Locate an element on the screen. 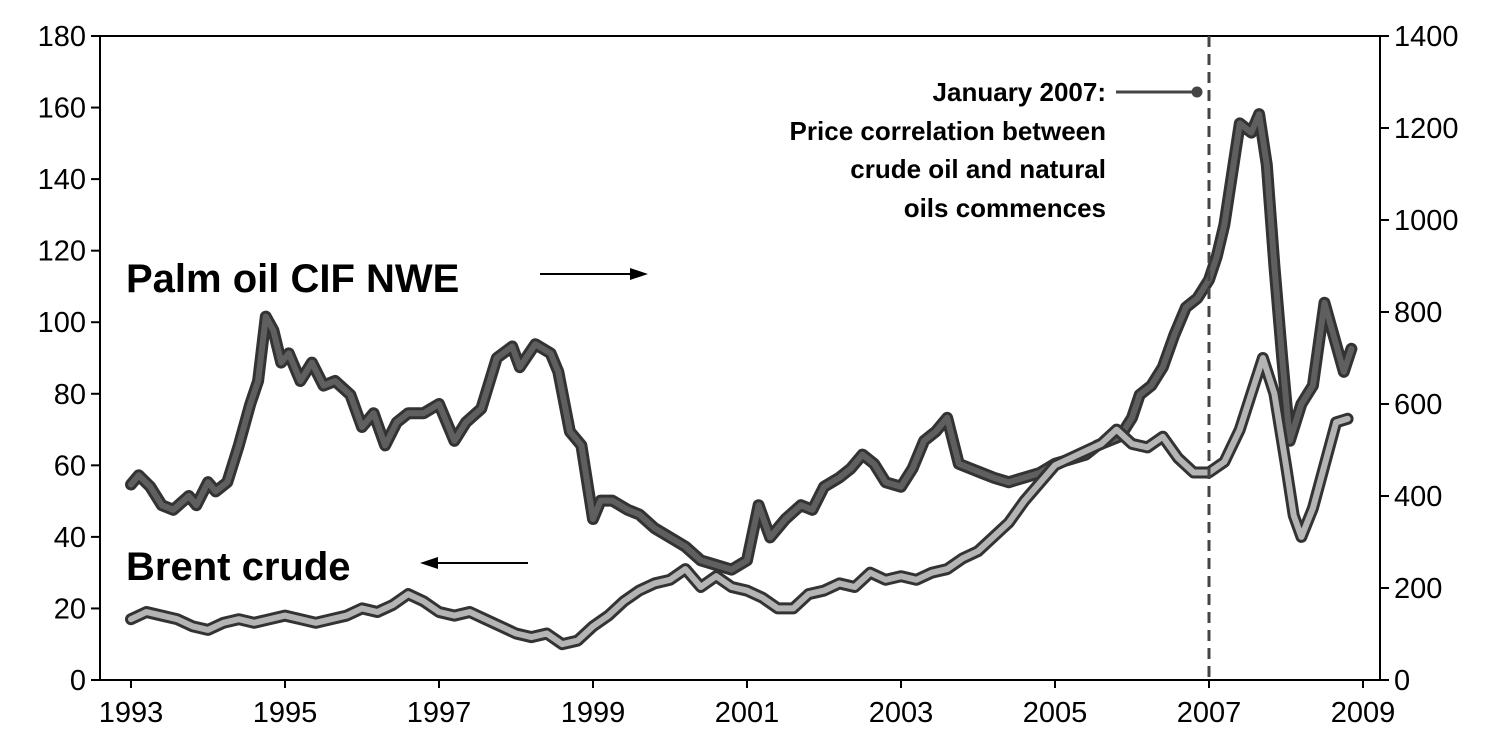 The height and width of the screenshot is (749, 1500). x-tick-label: 1997 is located at coordinates (439, 713).